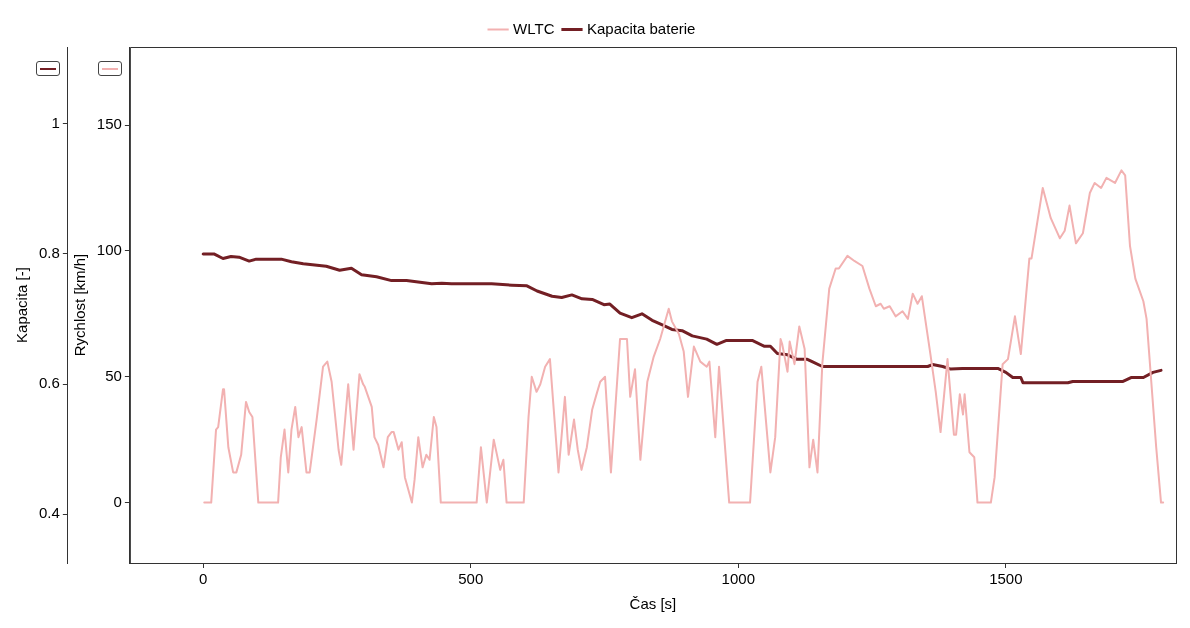 The width and height of the screenshot is (1190, 628). Describe the element at coordinates (641, 28) in the screenshot. I see `legend-label: Kapacita baterie` at that location.